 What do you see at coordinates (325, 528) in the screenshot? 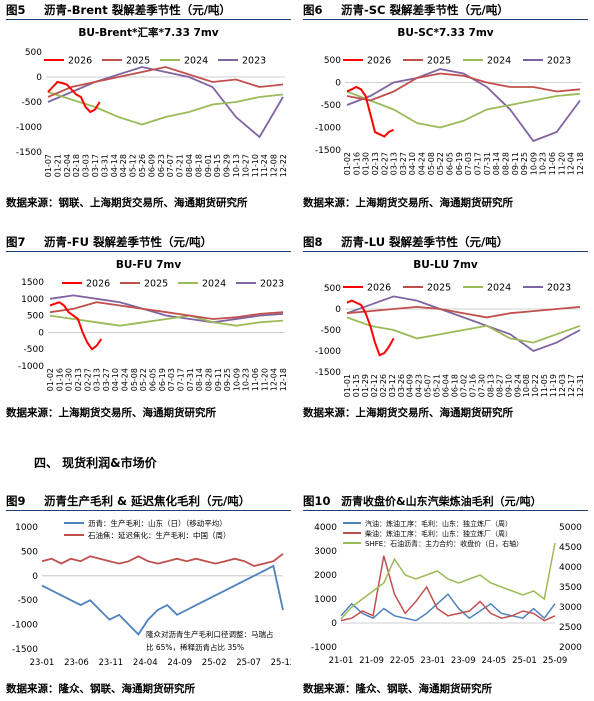
I see `y-tick-label: 4000` at bounding box center [325, 528].